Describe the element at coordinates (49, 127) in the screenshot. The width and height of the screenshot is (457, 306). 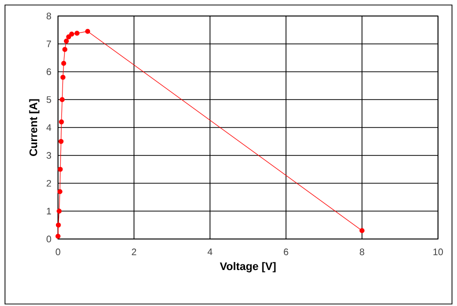
I see `y-tick-label: 4` at that location.